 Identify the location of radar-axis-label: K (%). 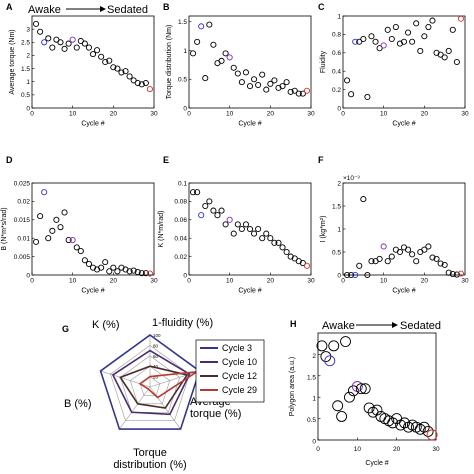
(106, 325).